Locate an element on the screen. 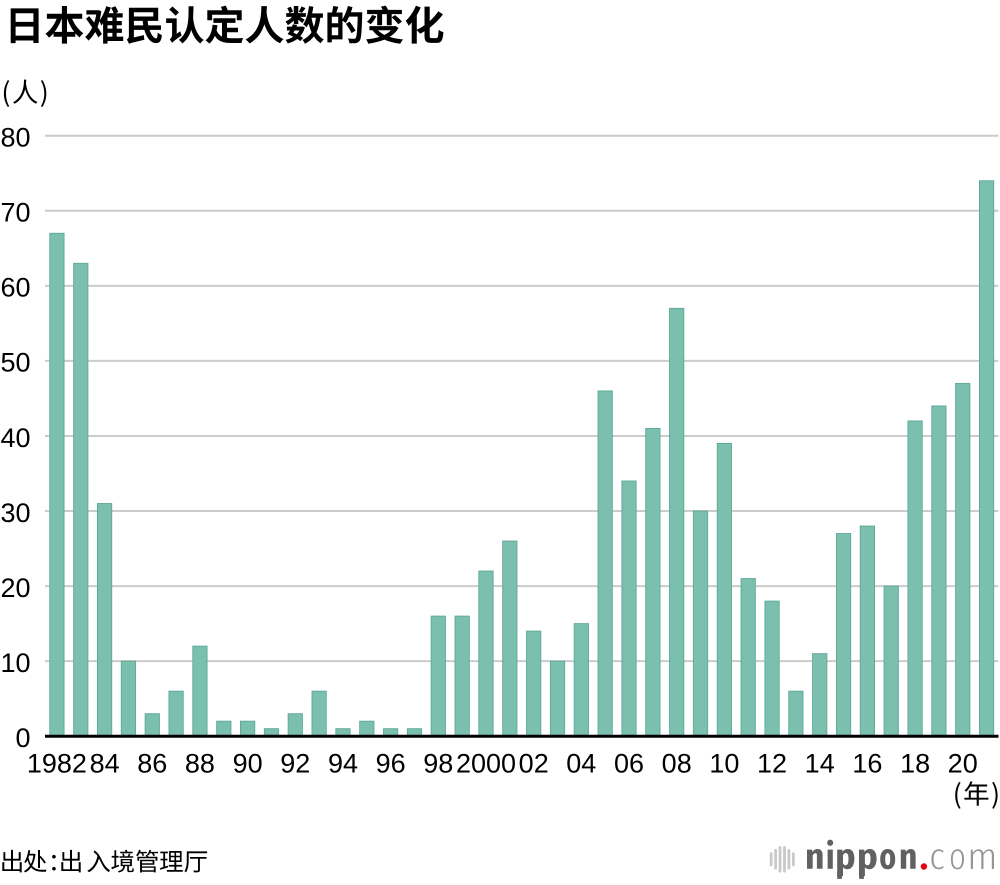 This screenshot has width=1000, height=885. svg-text: 84 is located at coordinates (105, 764).